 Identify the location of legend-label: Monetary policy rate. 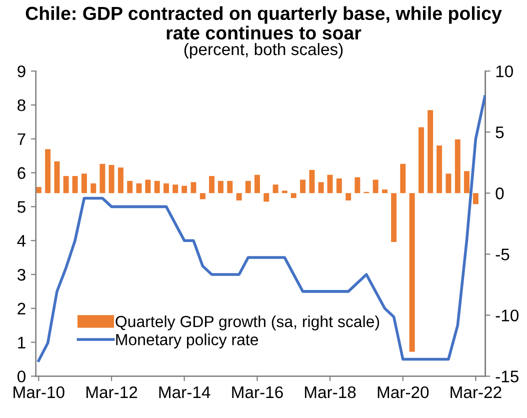
(187, 341).